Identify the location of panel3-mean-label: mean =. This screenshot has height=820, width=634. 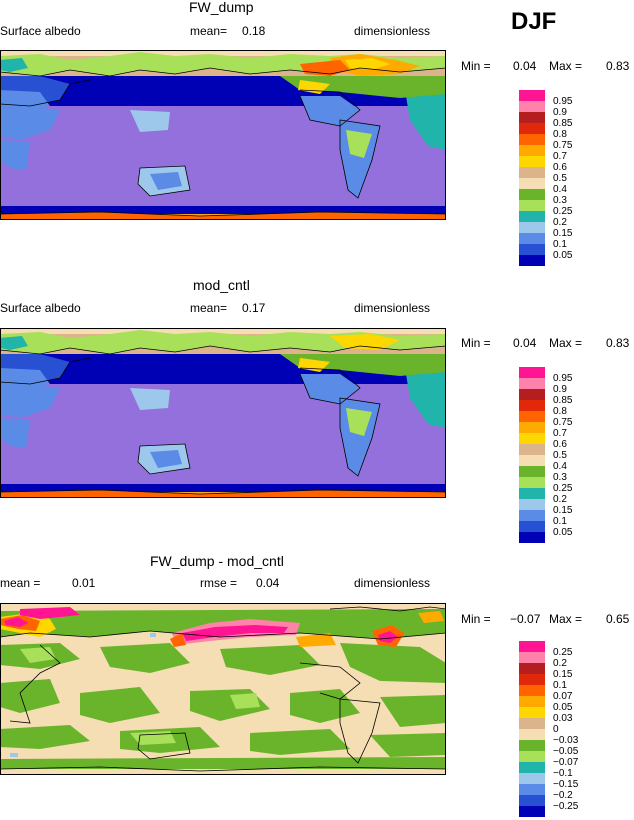
(20, 583).